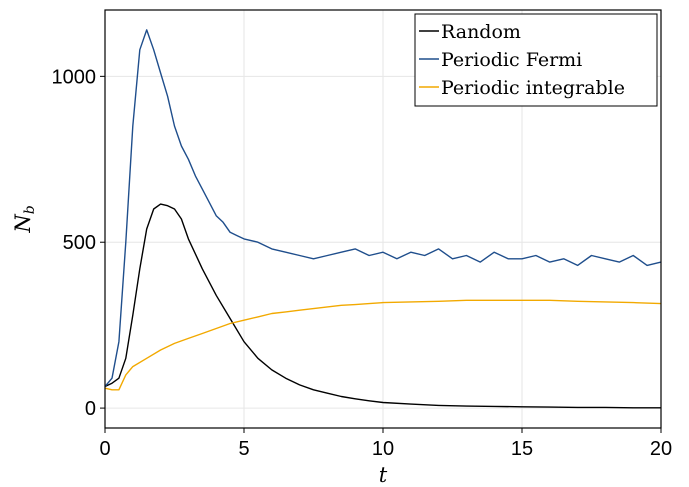 The width and height of the screenshot is (689, 487). I want to click on y-tick-label: 500, so click(79, 243).